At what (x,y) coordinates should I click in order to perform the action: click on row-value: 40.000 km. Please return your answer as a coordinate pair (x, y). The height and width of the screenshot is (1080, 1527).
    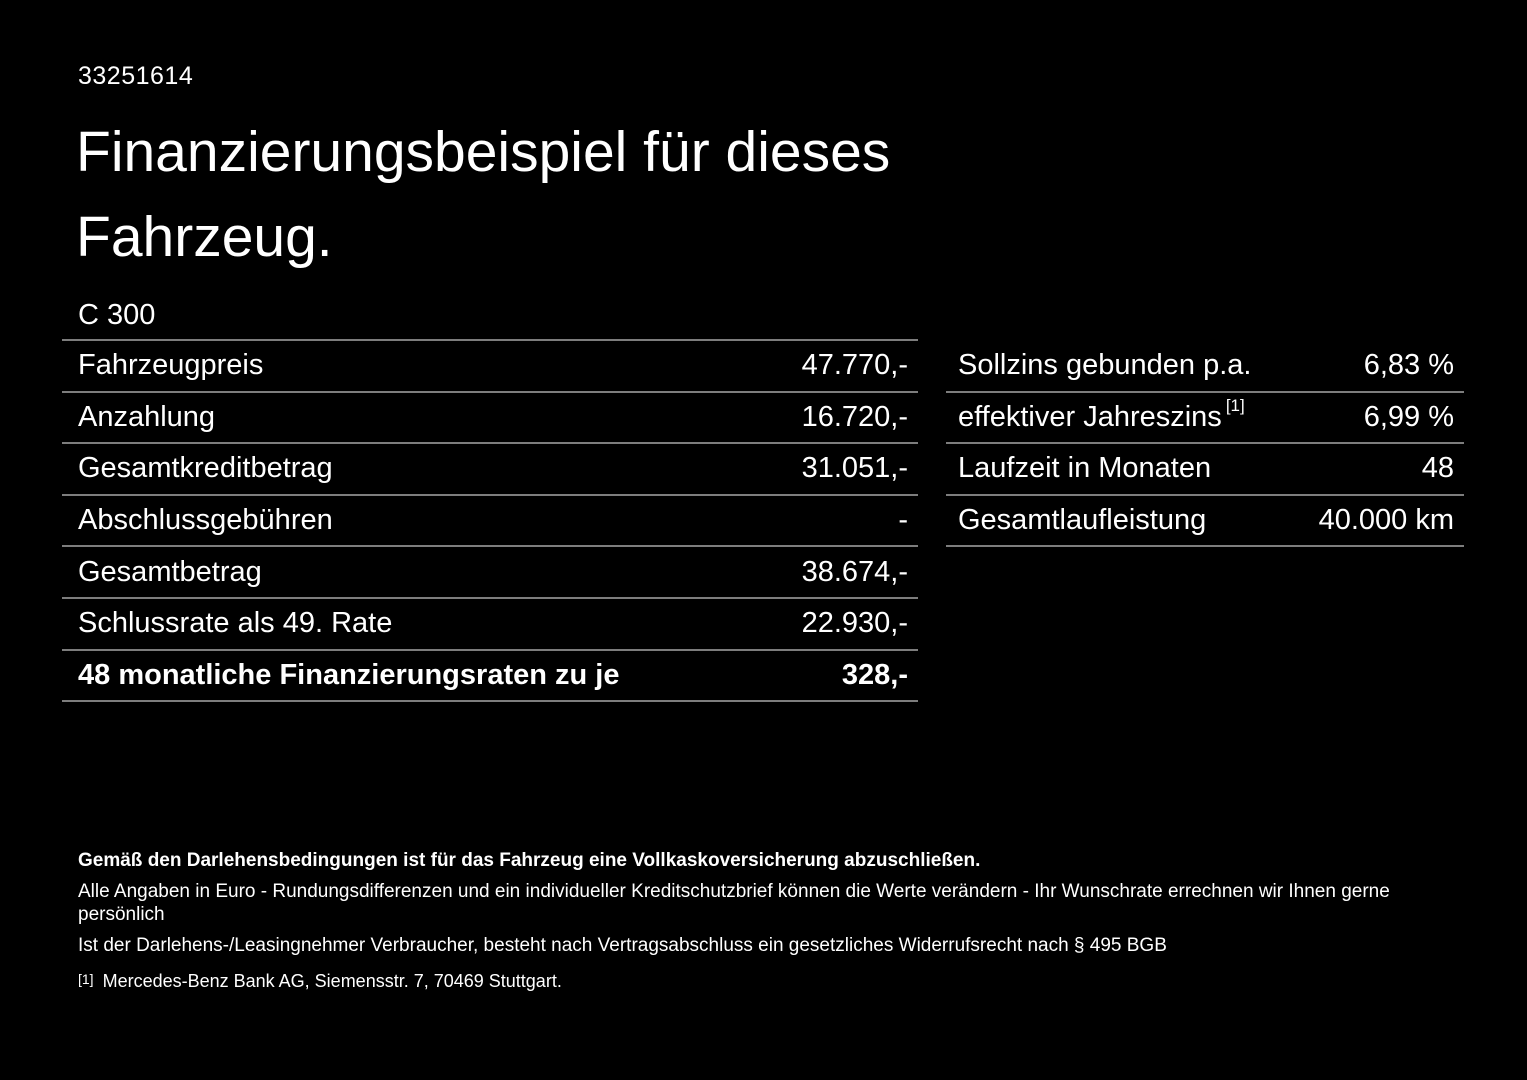
    Looking at the image, I should click on (1386, 520).